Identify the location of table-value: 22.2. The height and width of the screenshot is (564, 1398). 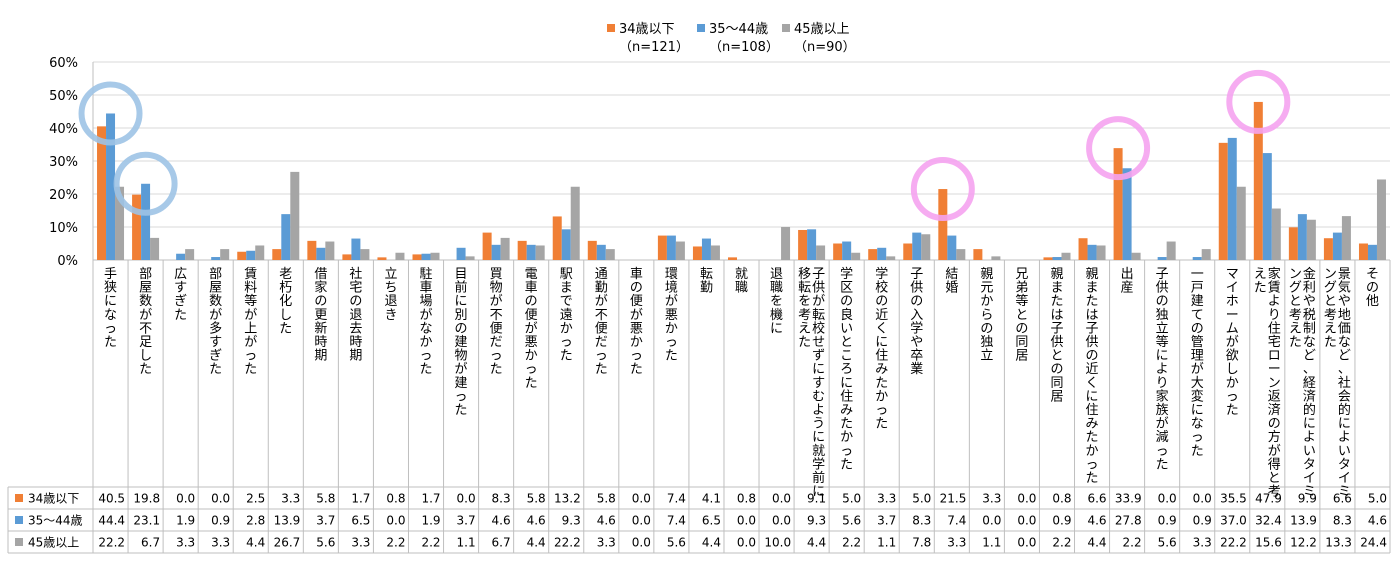
(111, 543).